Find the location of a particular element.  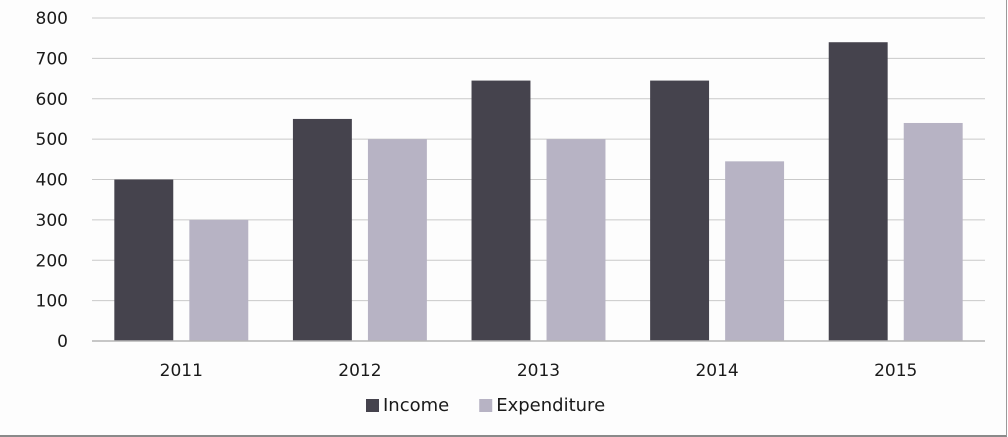

bar-expenditure-2013 is located at coordinates (576, 240).